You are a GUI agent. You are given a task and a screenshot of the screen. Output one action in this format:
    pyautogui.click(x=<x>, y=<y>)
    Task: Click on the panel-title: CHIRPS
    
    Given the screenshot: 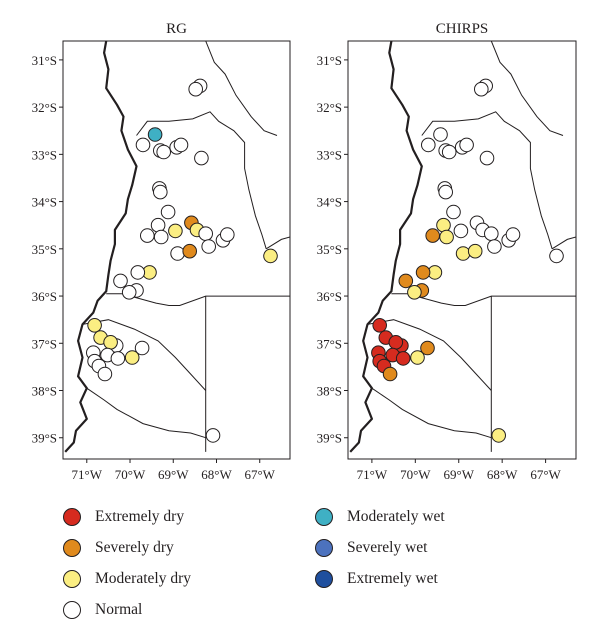 What is the action you would take?
    pyautogui.click(x=462, y=29)
    